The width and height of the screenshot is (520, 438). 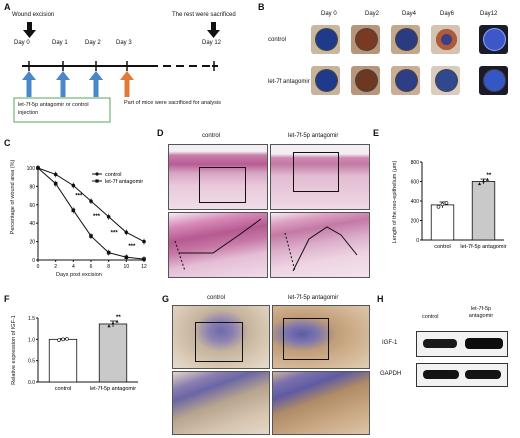 What do you see at coordinates (113, 389) in the screenshot?
I see `f-category-label: let-7f-5p antagomir` at bounding box center [113, 389].